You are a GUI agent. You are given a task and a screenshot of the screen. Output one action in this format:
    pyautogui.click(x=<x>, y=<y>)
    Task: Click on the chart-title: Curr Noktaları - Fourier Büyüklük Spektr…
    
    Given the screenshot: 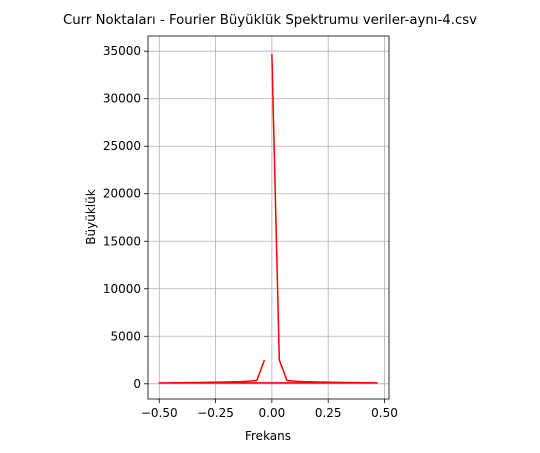 What is the action you would take?
    pyautogui.click(x=270, y=20)
    